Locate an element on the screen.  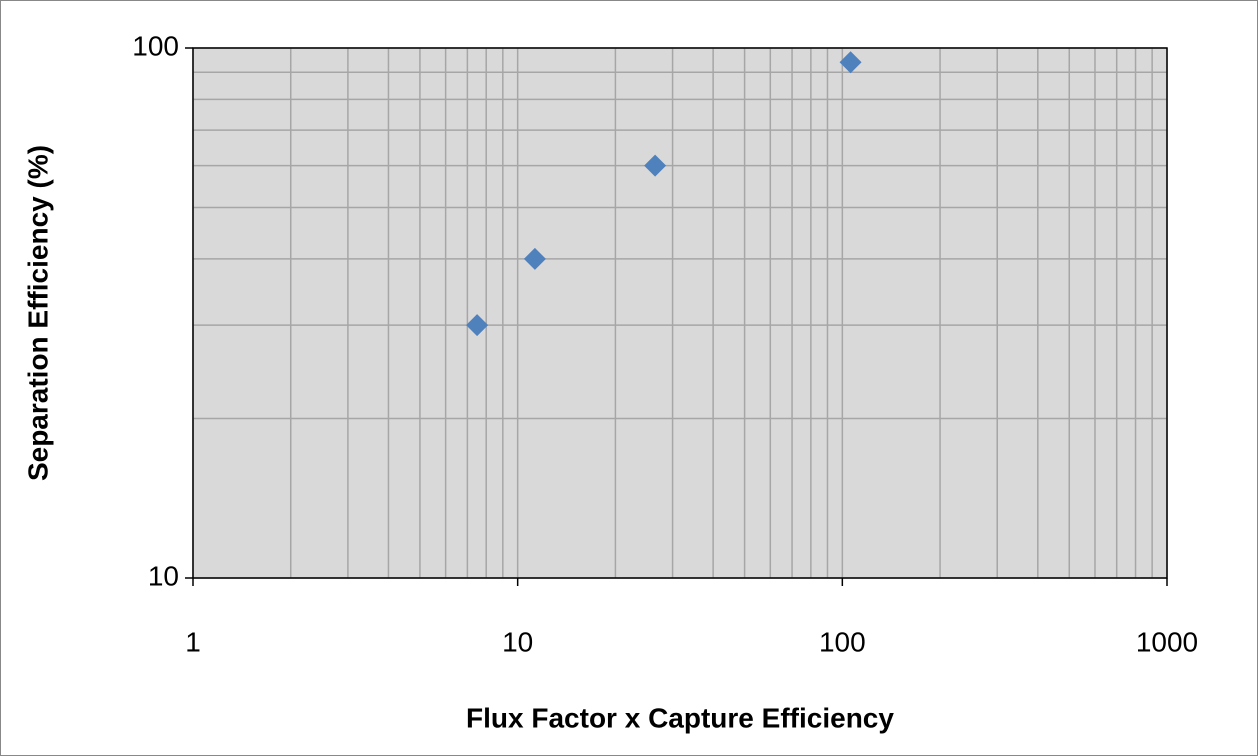
x-axis-title: Flux Factor x Capture Efficiency is located at coordinates (680, 717).